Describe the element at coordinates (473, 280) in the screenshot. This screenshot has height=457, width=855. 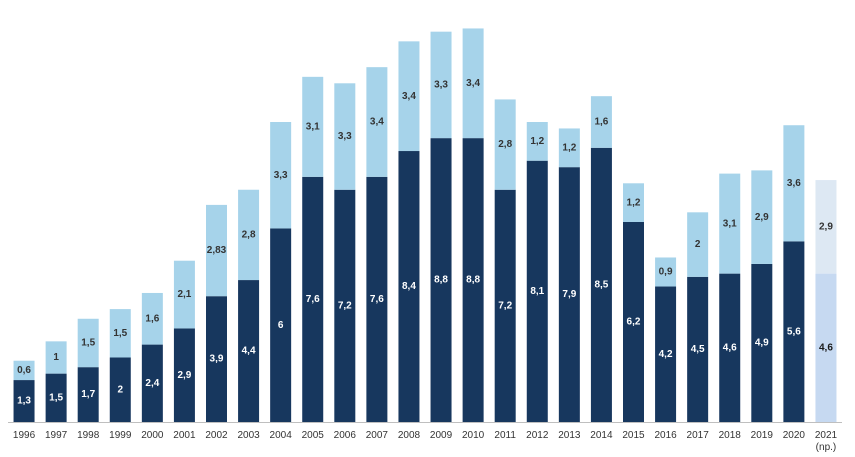
I see `bar-segment-1-2010` at that location.